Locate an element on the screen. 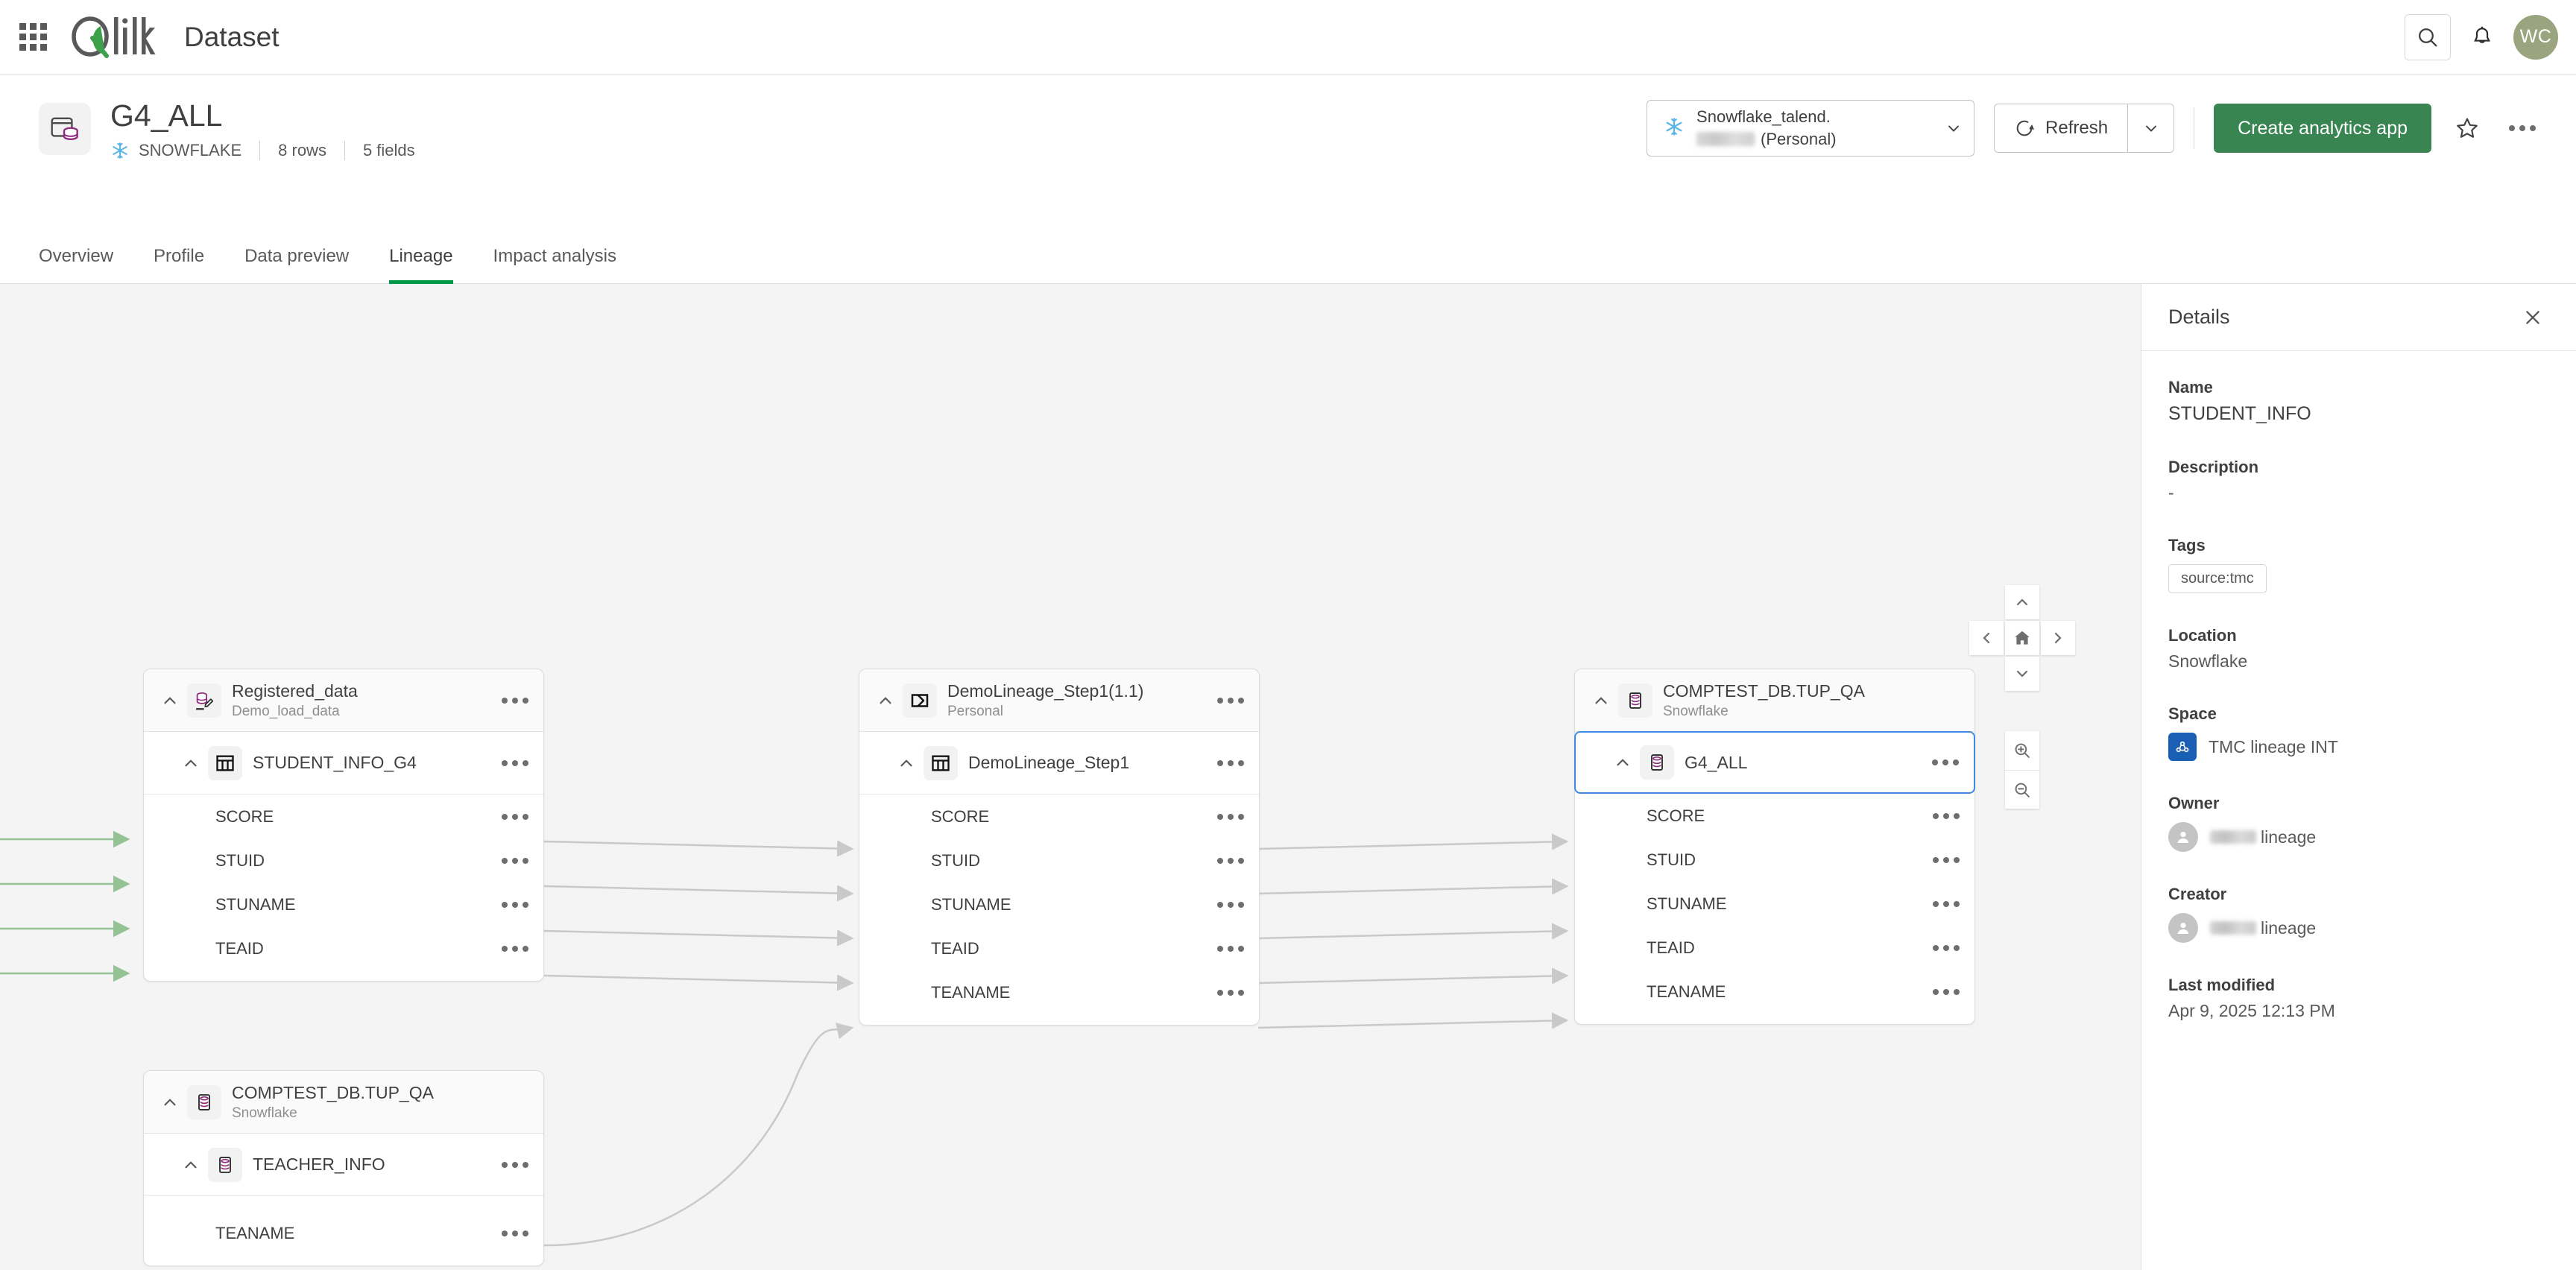 The width and height of the screenshot is (2576, 1270). connection-line2: (Personal) is located at coordinates (1818, 139).